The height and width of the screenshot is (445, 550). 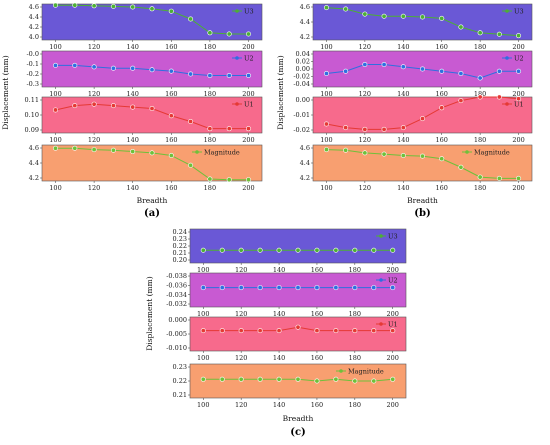 I want to click on y-tick-label: -0.0, so click(x=32, y=54).